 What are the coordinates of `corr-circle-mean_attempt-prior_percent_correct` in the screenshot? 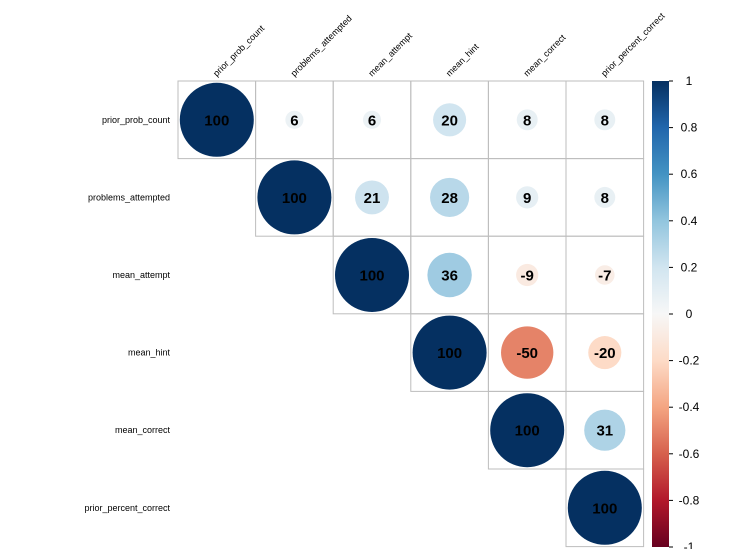 It's located at (605, 275).